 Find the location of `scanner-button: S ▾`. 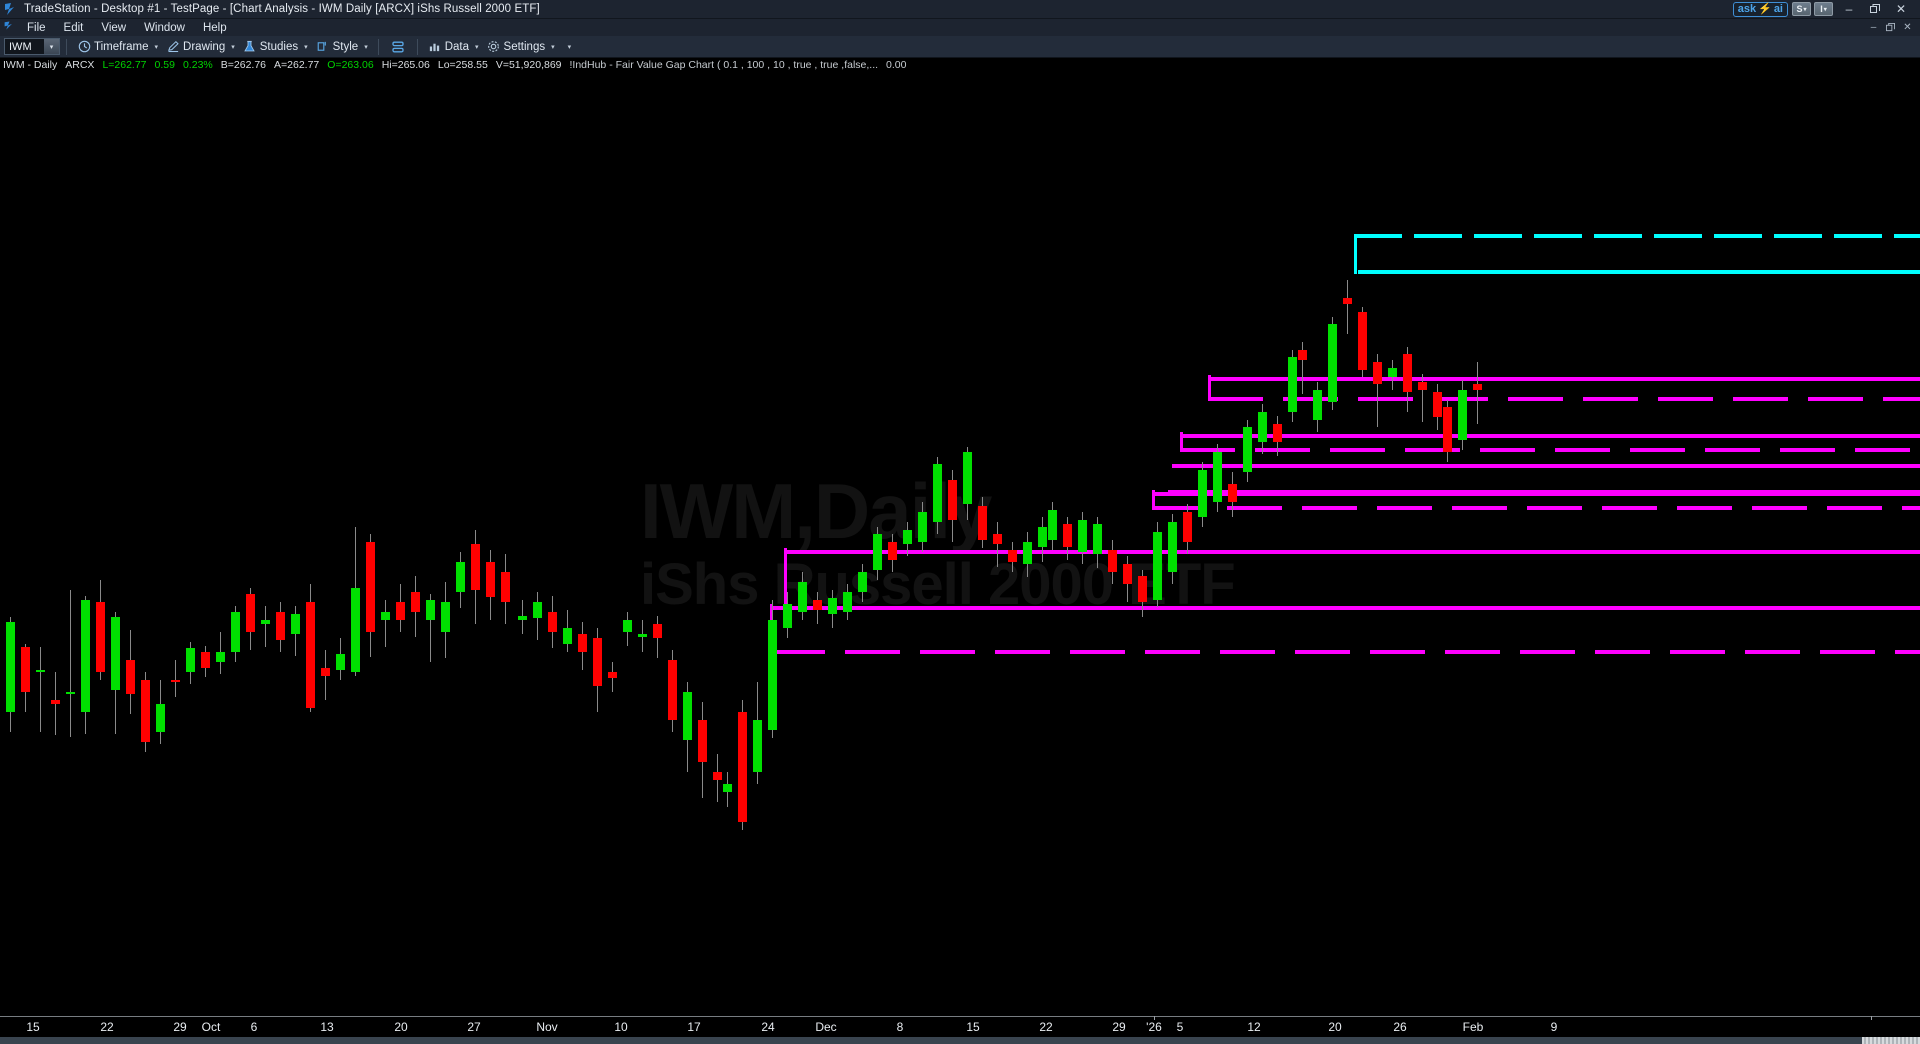

scanner-button: S ▾ is located at coordinates (1801, 9).